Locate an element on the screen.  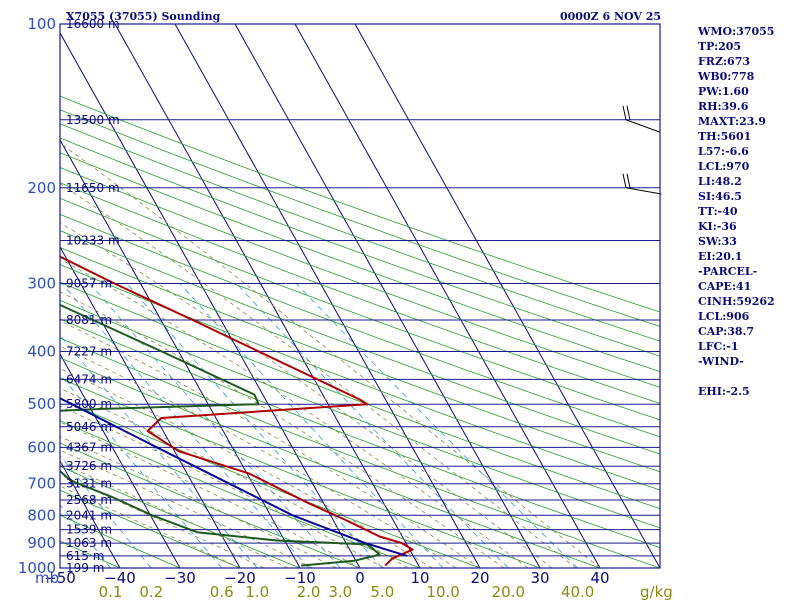
height-label: 6474 m is located at coordinates (89, 379).